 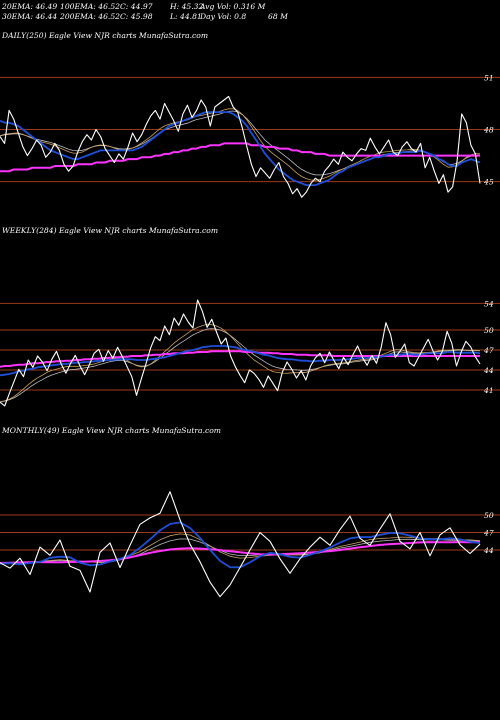 What do you see at coordinates (488, 533) in the screenshot?
I see `monthly-y-tick-1: 47` at bounding box center [488, 533].